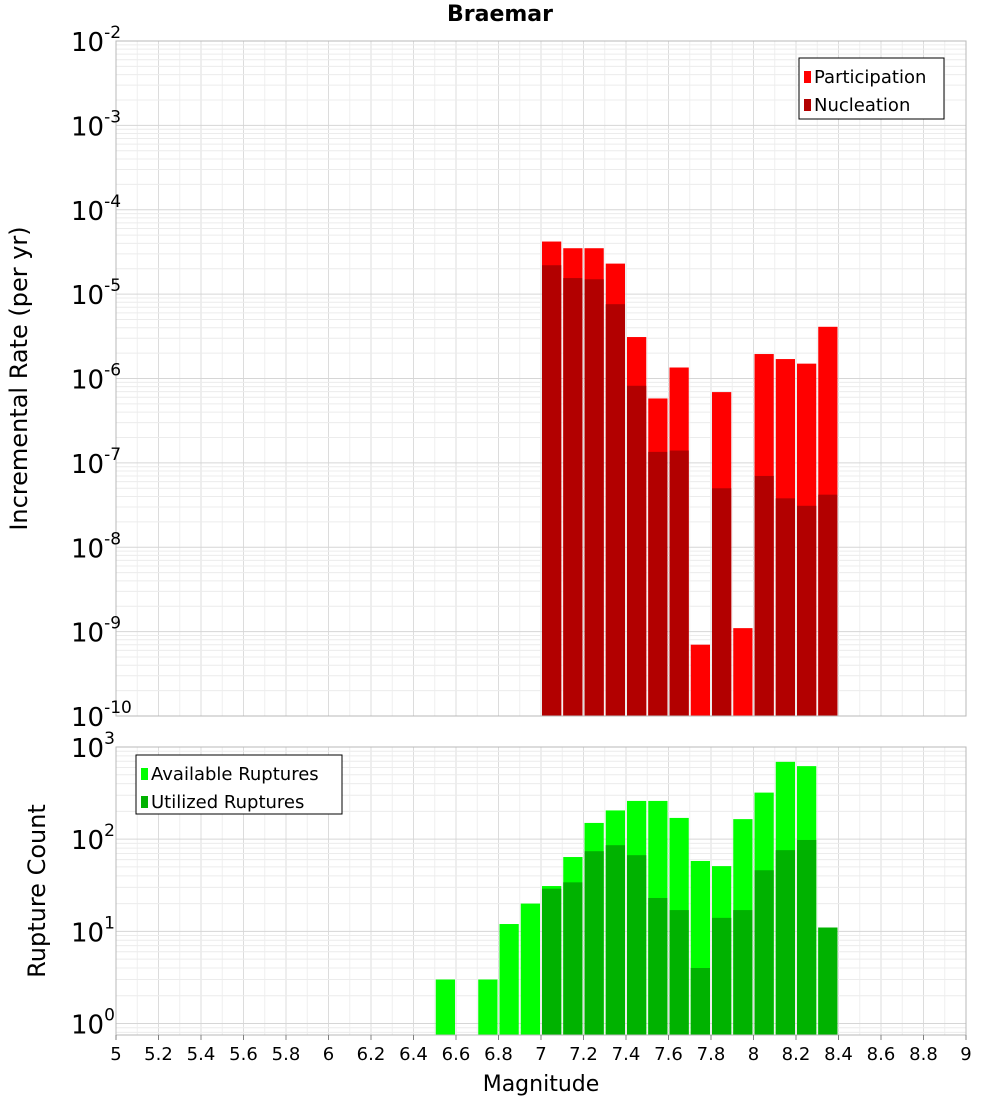 The image size is (1000, 1100). I want to click on series-nucleation, so click(690, 490).